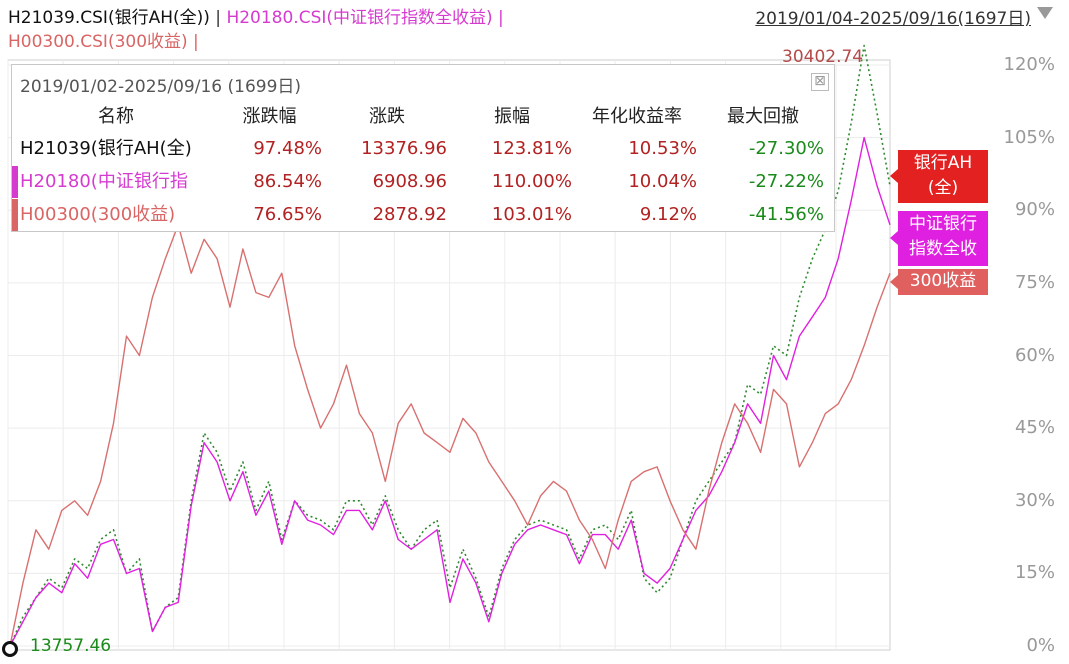 This screenshot has height=664, width=1069. I want to click on max-value-label: 30402.74, so click(823, 57).